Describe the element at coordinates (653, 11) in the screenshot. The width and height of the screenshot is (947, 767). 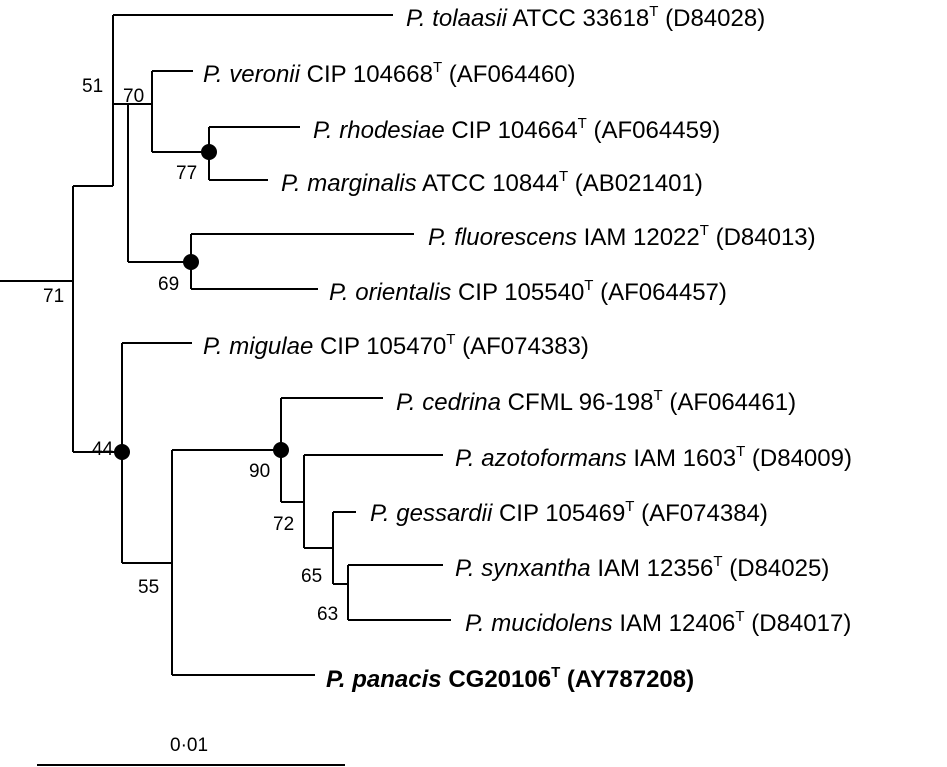
I see `tree-taxa-tolaasii-type-mark: T` at that location.